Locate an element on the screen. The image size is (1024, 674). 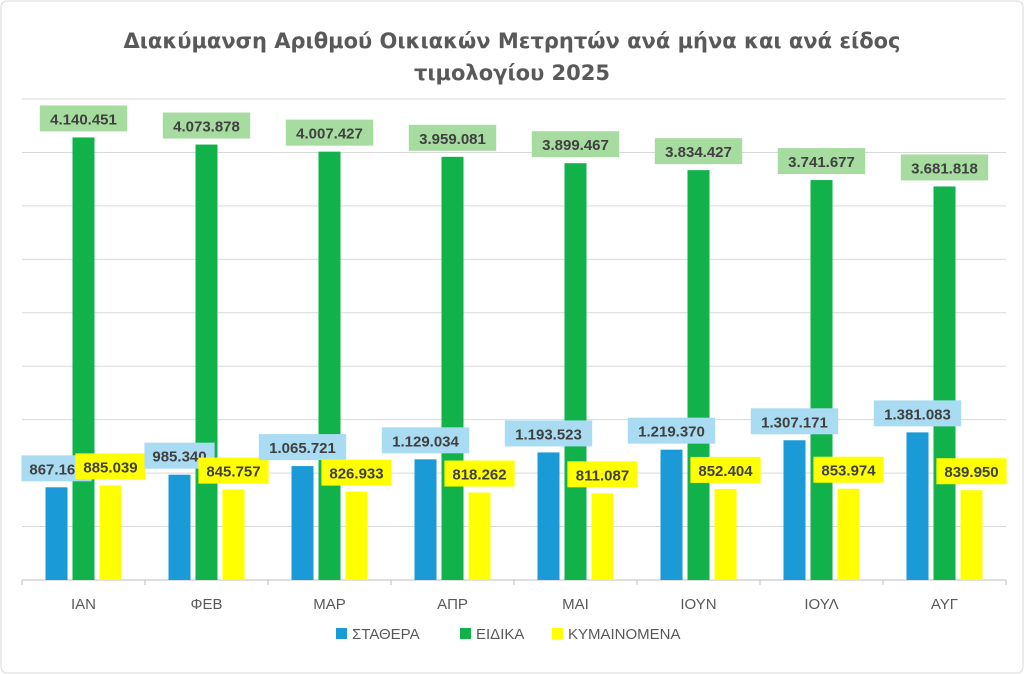
x-tick-label: ΙΟΥΝ is located at coordinates (698, 604).